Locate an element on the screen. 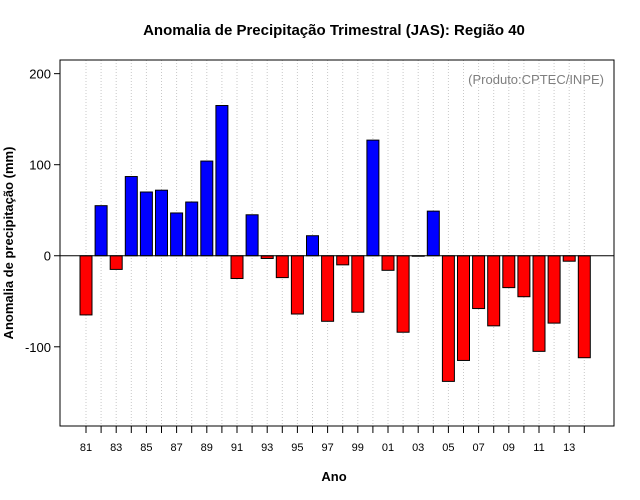 The width and height of the screenshot is (640, 500). y-tick-label: 200 is located at coordinates (40, 74).